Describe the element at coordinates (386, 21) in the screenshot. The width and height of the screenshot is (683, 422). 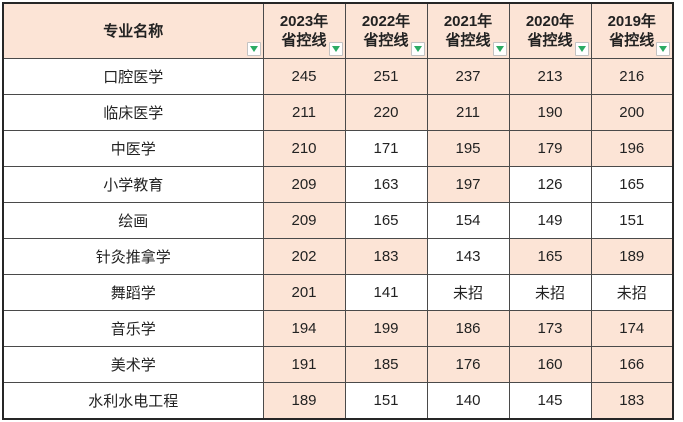
I see `header-year-label: 2022年` at that location.